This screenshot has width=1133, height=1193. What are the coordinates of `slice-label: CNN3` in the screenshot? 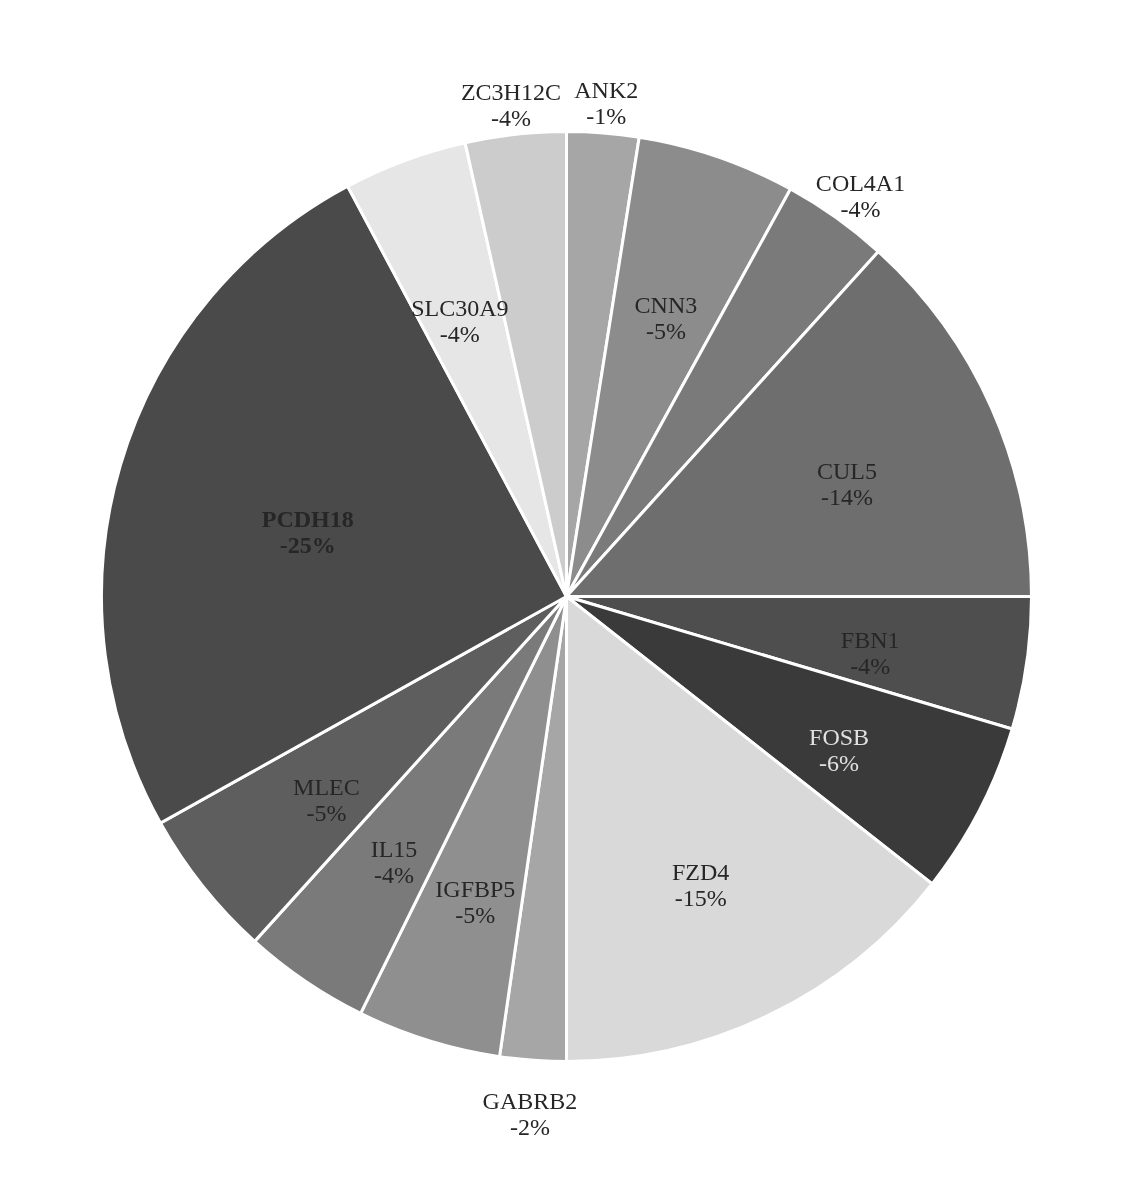 It's located at (666, 305).